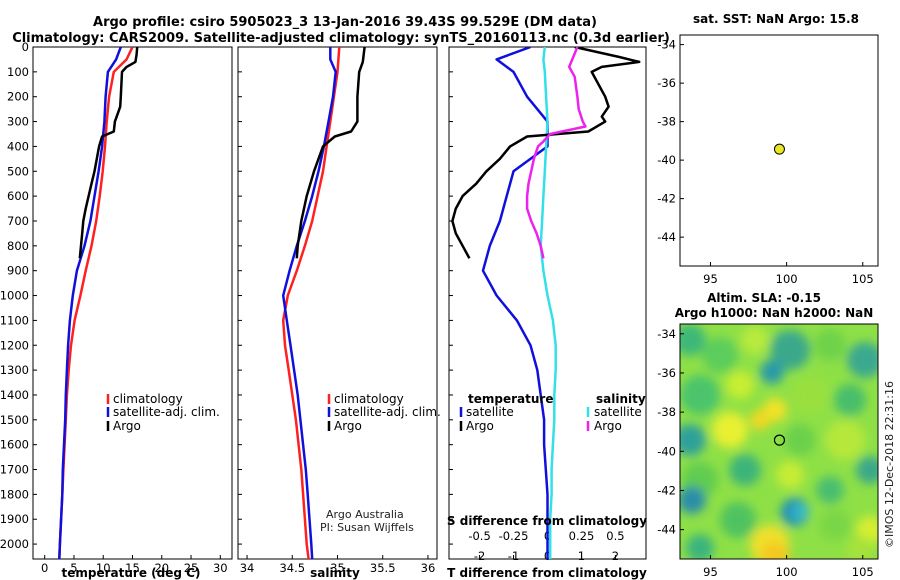  What do you see at coordinates (514, 536) in the screenshot?
I see `s-tick-label: -0.25` at bounding box center [514, 536].